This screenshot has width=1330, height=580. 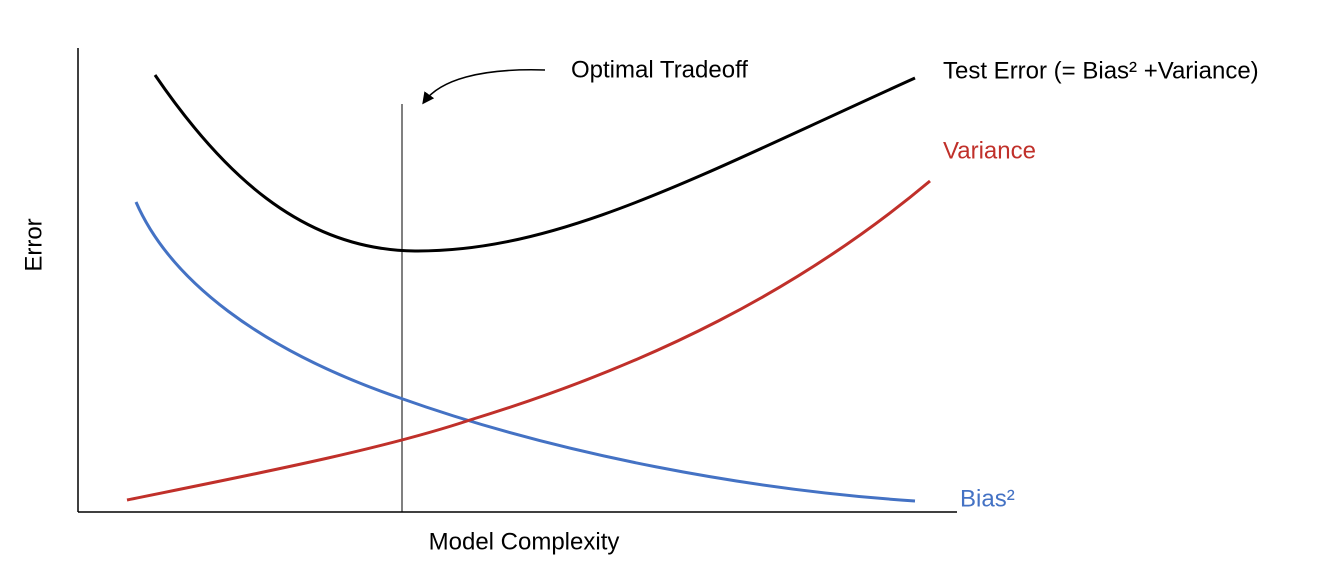 I want to click on curve-label: Test Error (= Bias² +Variance), so click(x=1101, y=70).